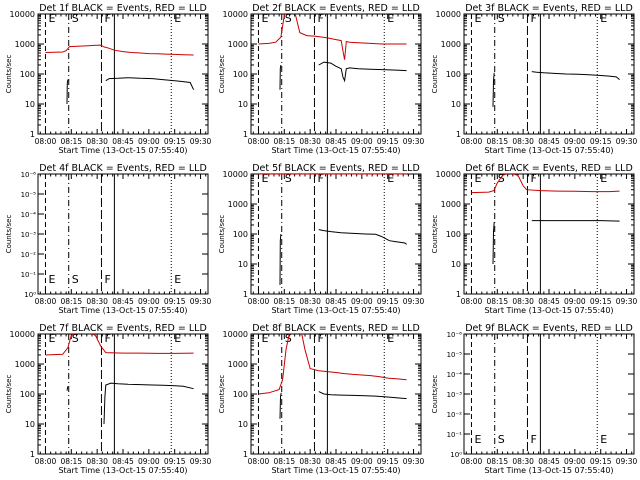 Image resolution: width=640 pixels, height=480 pixels. What do you see at coordinates (455, 395) in the screenshot?
I see `y-tick-label: 10⁻³` at bounding box center [455, 395].